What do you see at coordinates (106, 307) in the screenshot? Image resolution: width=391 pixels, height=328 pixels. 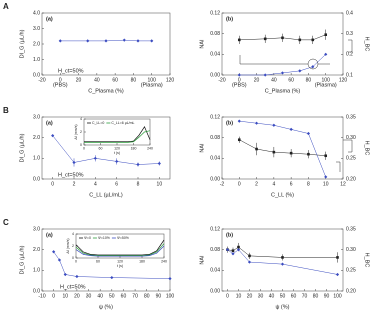 I see `x-axis-label: ψ (%)` at bounding box center [106, 307].